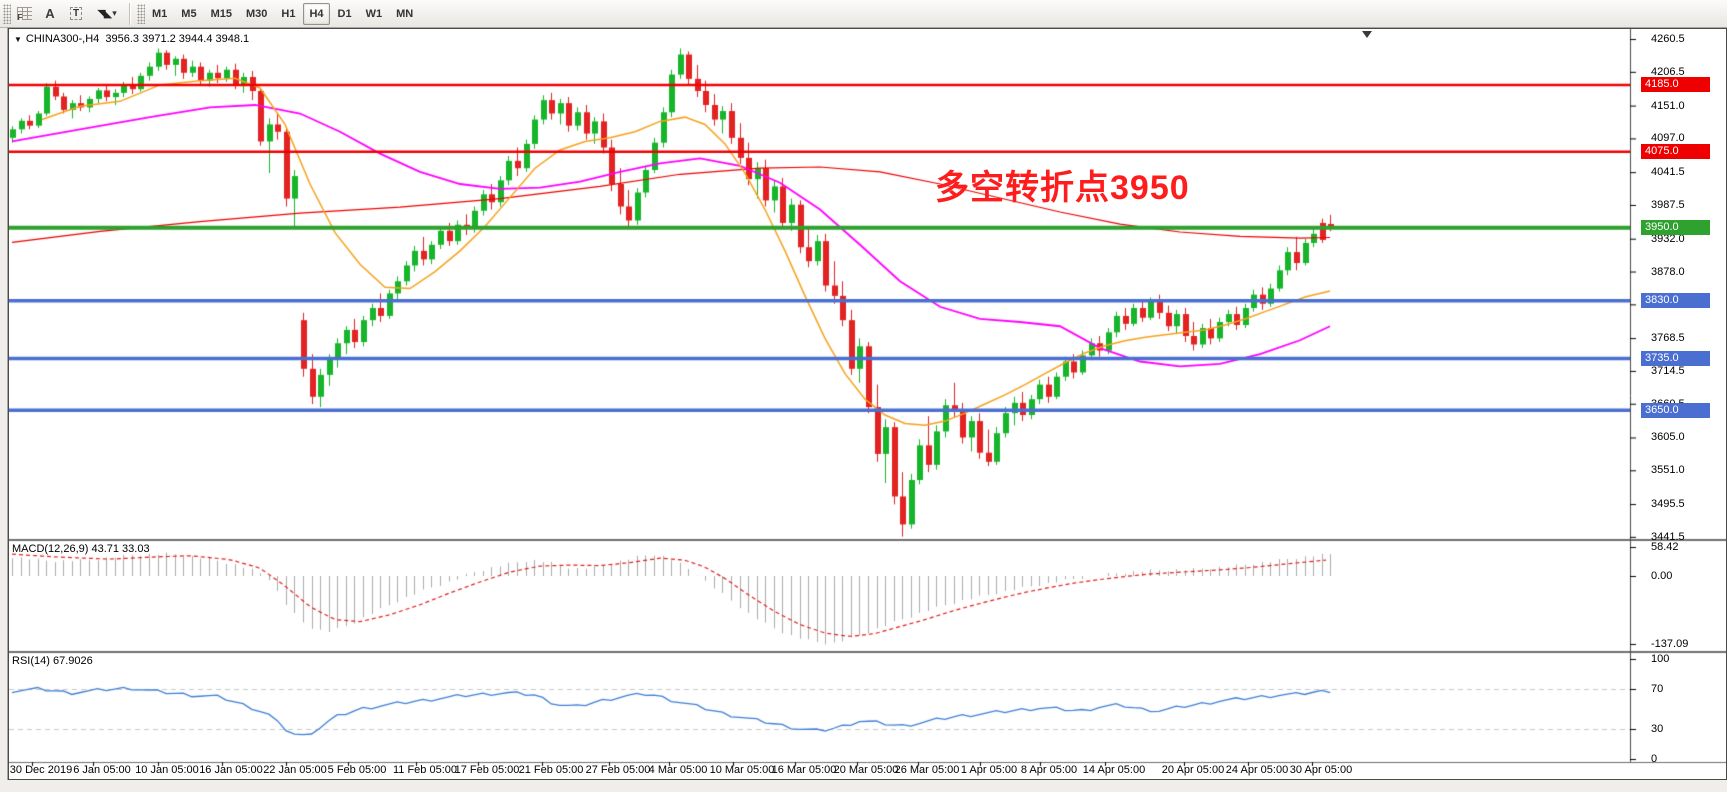  I want to click on chart-shift-marker-icon, so click(1367, 34).